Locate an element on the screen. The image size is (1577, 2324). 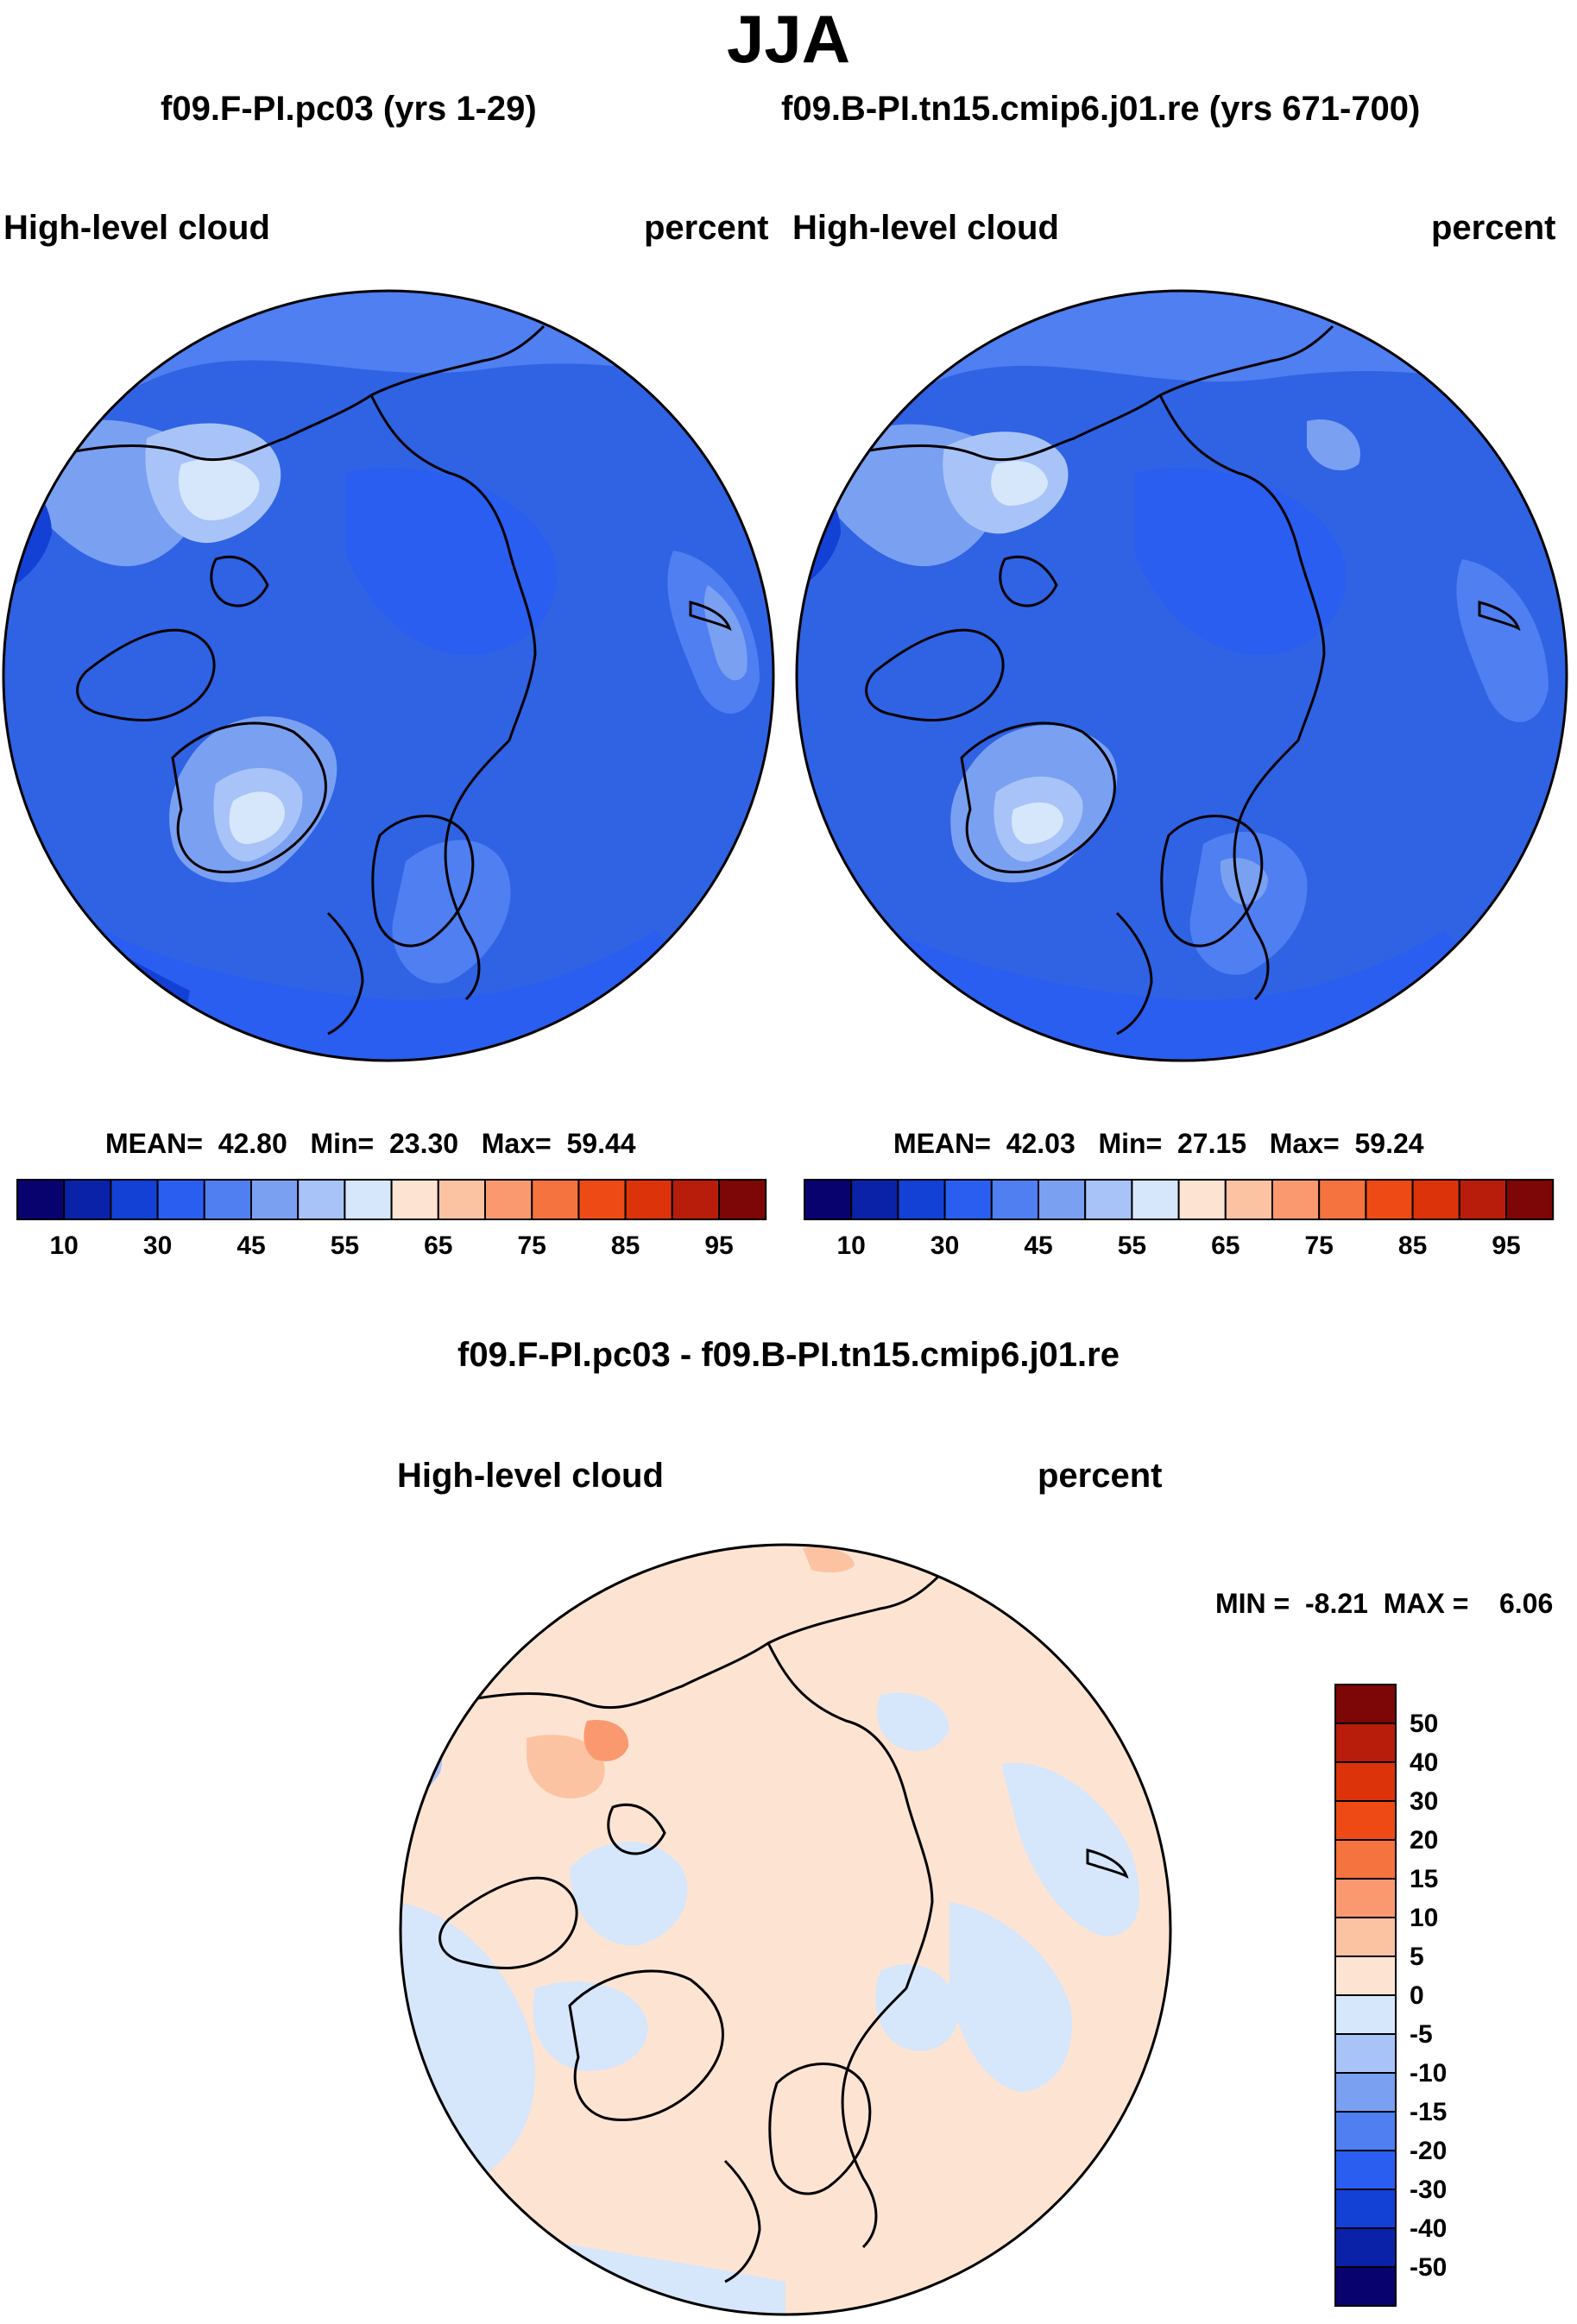
right-stats: MEAN= 42.03 Min= 27.15 Max= 59.24 is located at coordinates (1158, 1144).